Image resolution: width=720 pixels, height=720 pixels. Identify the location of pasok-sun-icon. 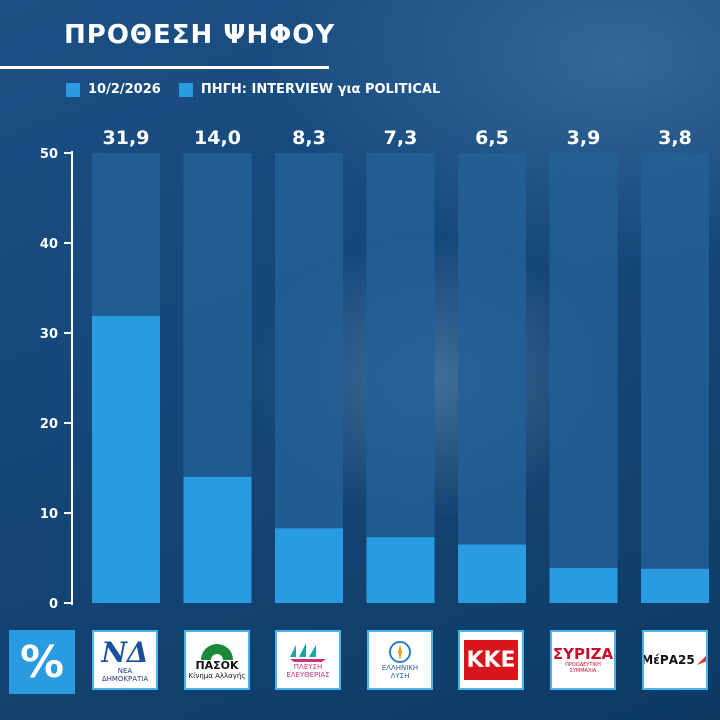
(217, 652).